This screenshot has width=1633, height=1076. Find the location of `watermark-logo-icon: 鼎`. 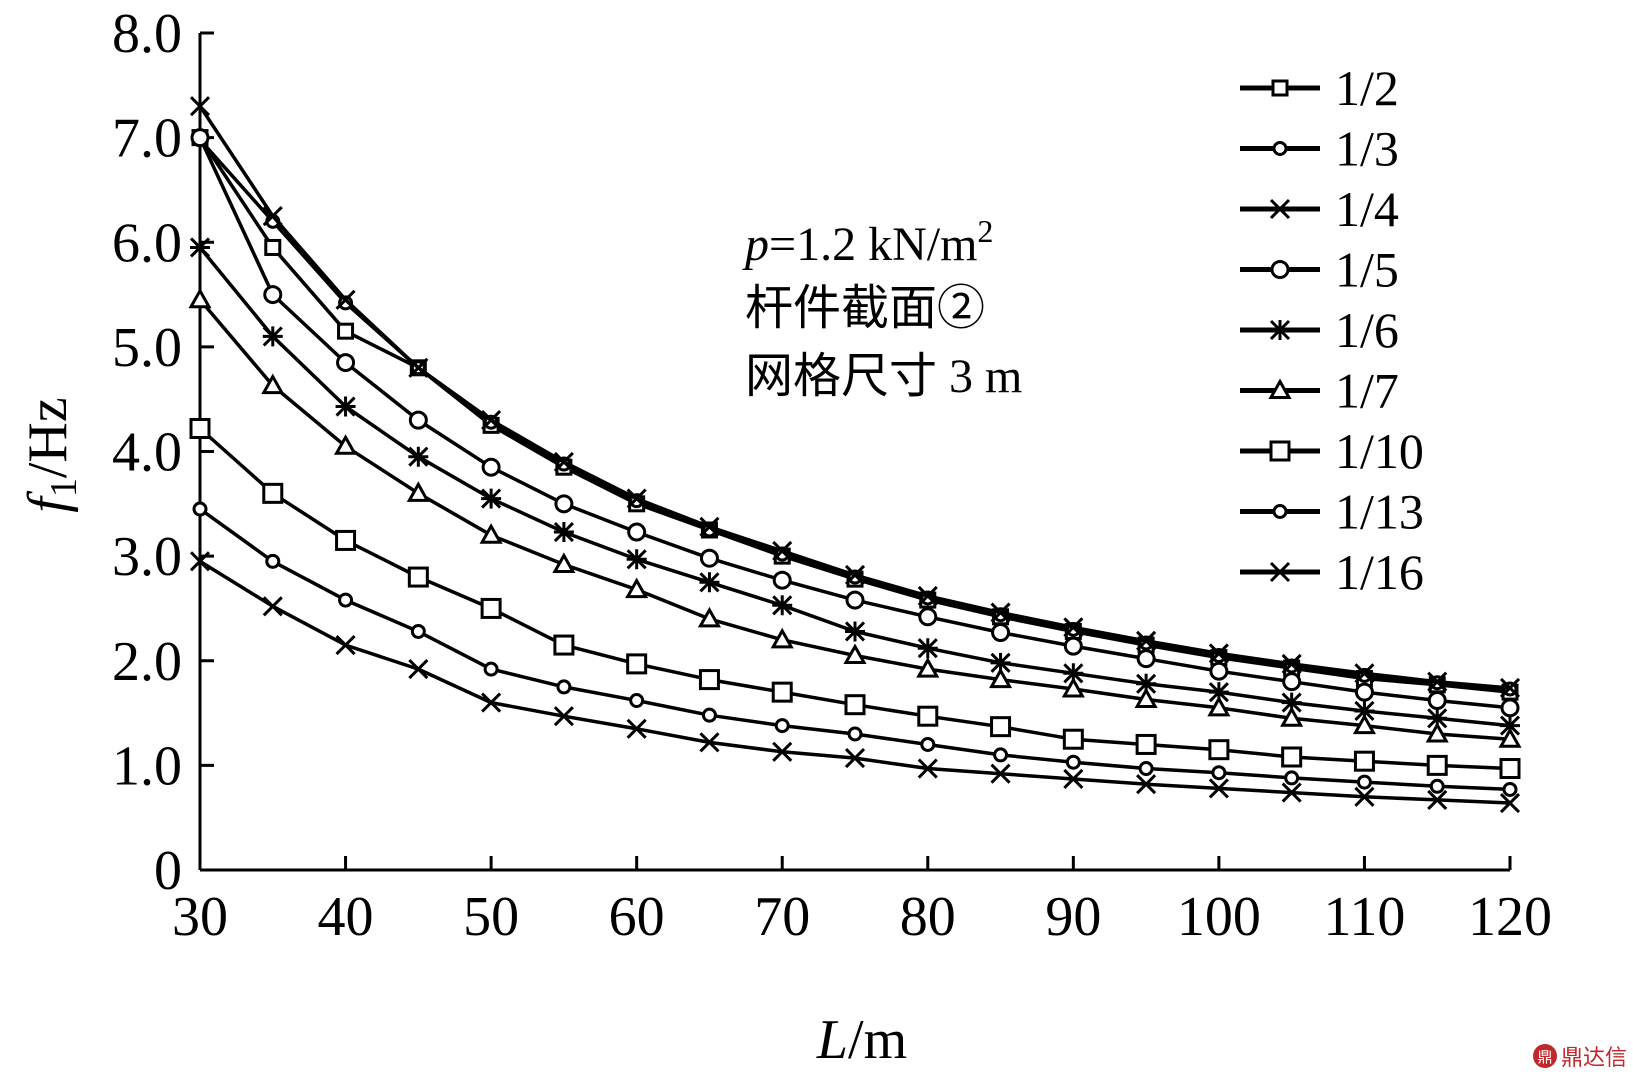

watermark-logo-icon: 鼎 is located at coordinates (1544, 1056).